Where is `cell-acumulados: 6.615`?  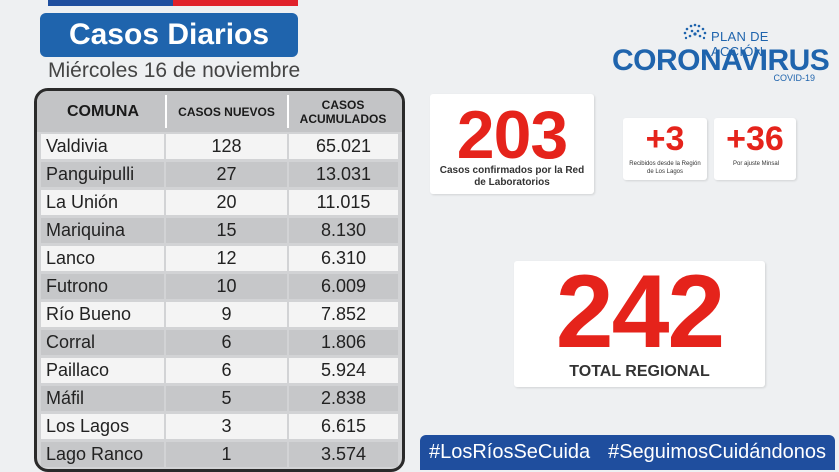 cell-acumulados: 6.615 is located at coordinates (343, 426).